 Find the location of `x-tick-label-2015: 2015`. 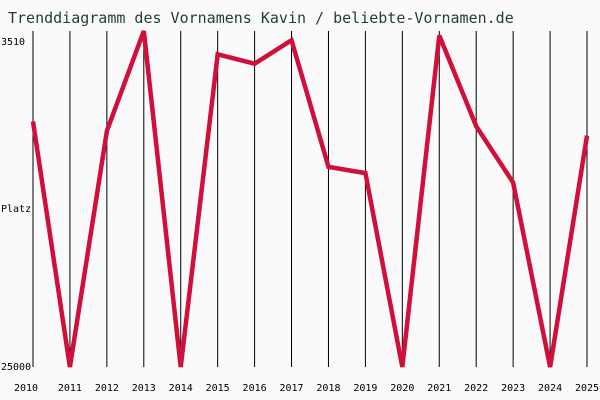

x-tick-label-2015: 2015 is located at coordinates (218, 388).